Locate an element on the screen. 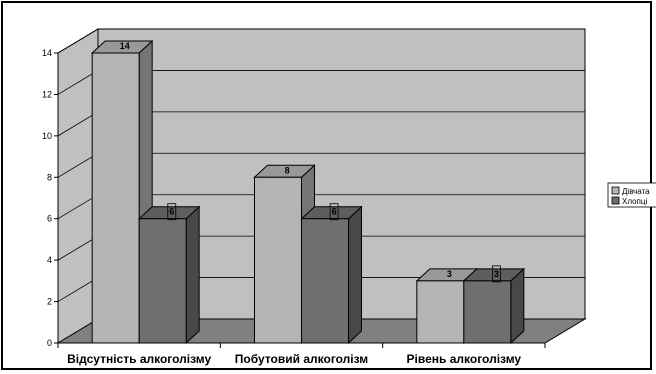 The height and width of the screenshot is (374, 656). y-tick-label: 2 is located at coordinates (49, 302).